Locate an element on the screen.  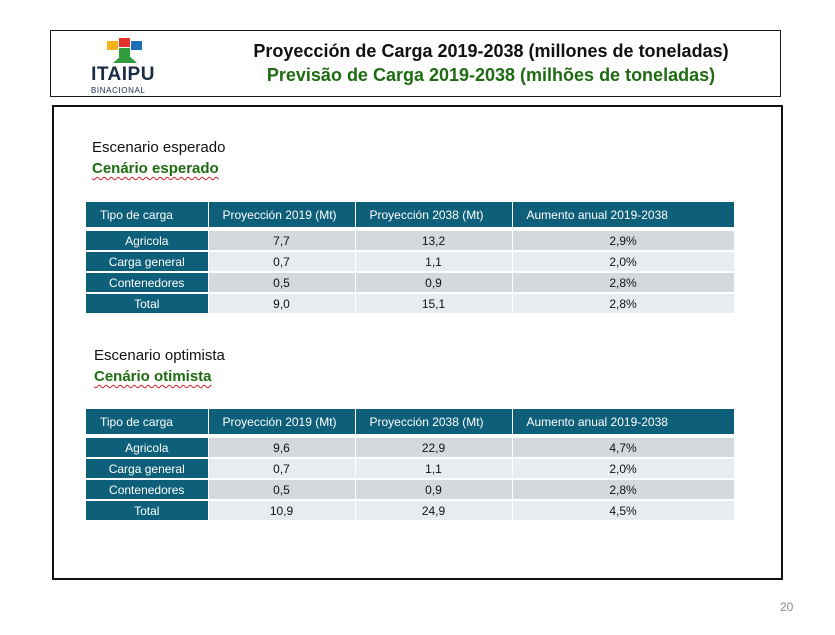
table-row: Agricola 9,6 22,9 4,7% is located at coordinates (410, 448).